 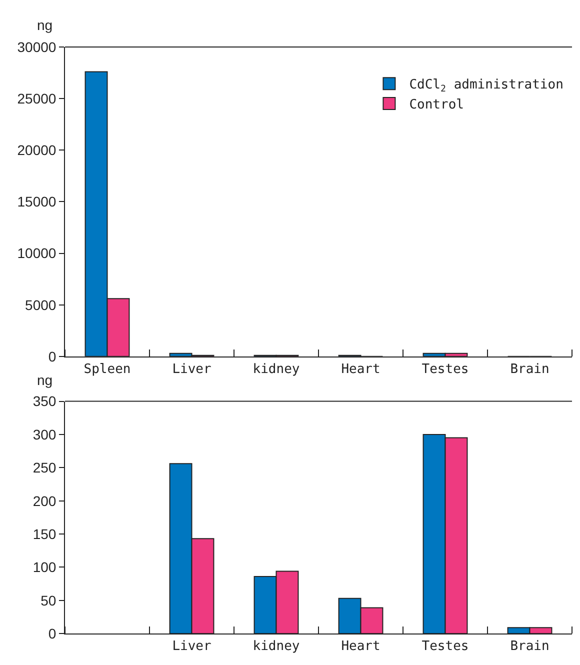 What do you see at coordinates (36, 253) in the screenshot?
I see `y-tick-label: 10000` at bounding box center [36, 253].